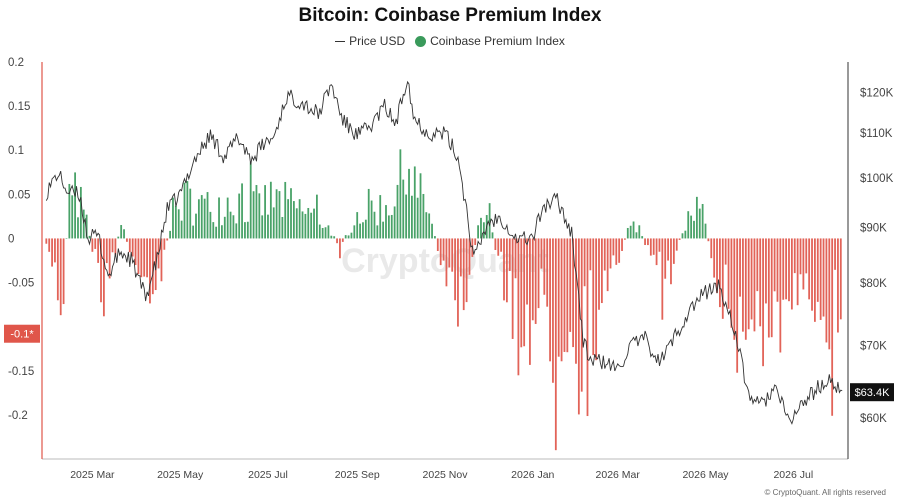 The width and height of the screenshot is (900, 501). What do you see at coordinates (877, 179) in the screenshot?
I see `right-tick-label: $100K` at bounding box center [877, 179].